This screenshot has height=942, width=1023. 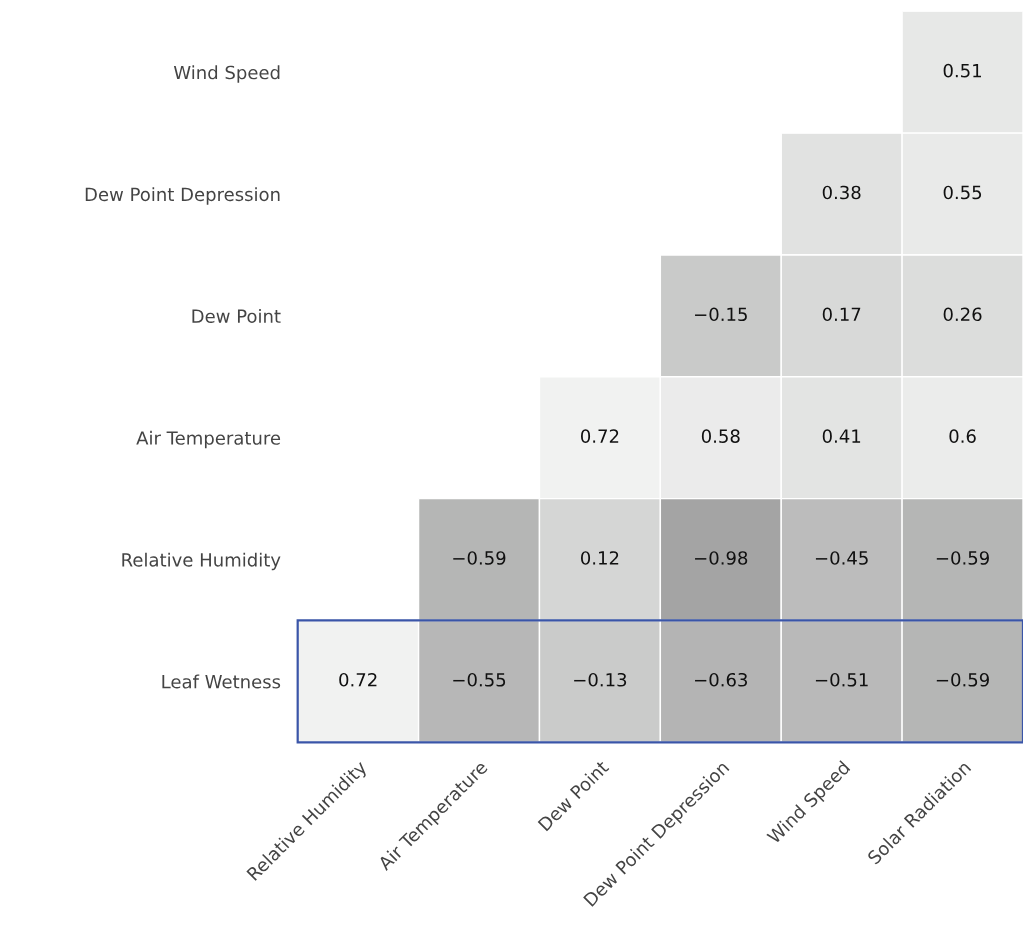 I want to click on y-tick-label: Relative Humidity, so click(x=201, y=561).